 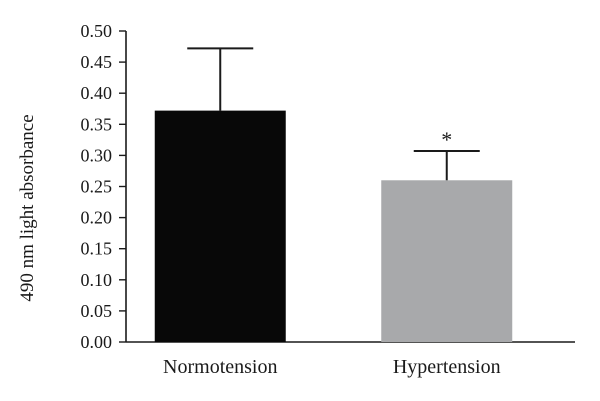 What do you see at coordinates (97, 342) in the screenshot?
I see `y-tick-label: 0.00` at bounding box center [97, 342].